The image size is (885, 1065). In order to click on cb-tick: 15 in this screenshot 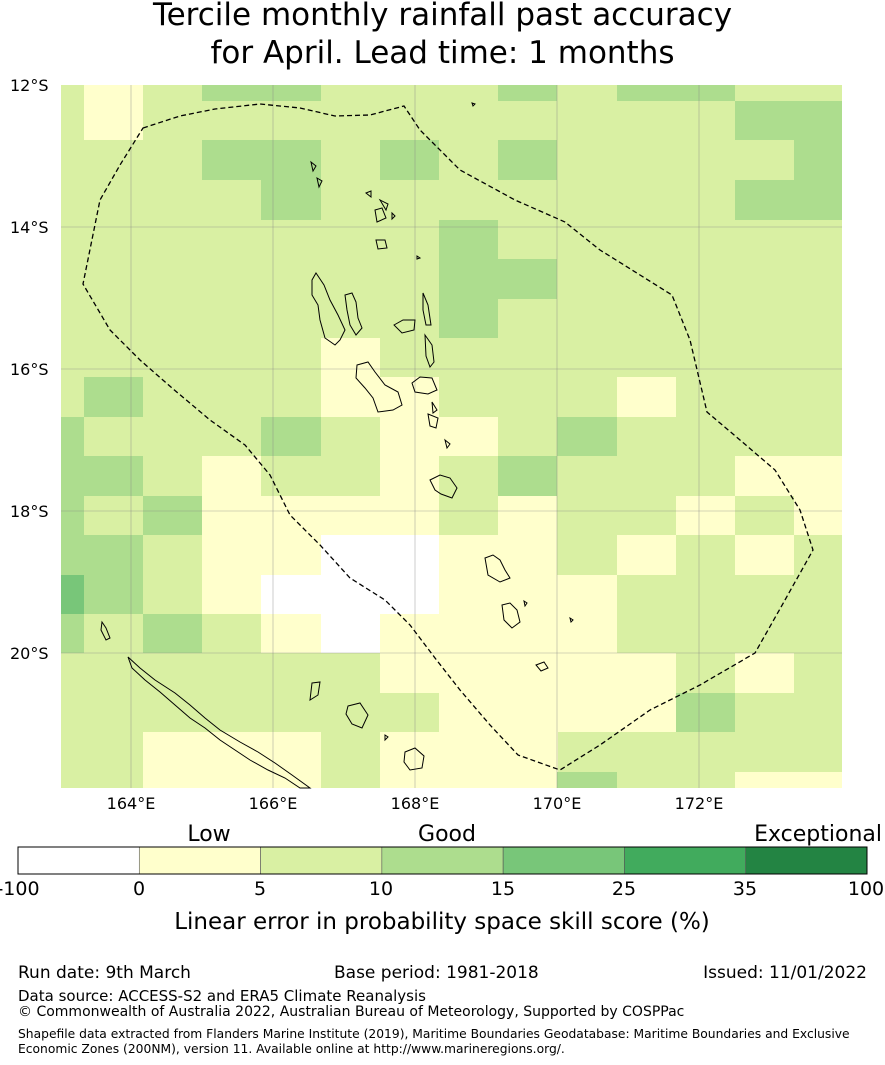, I will do `click(503, 889)`.